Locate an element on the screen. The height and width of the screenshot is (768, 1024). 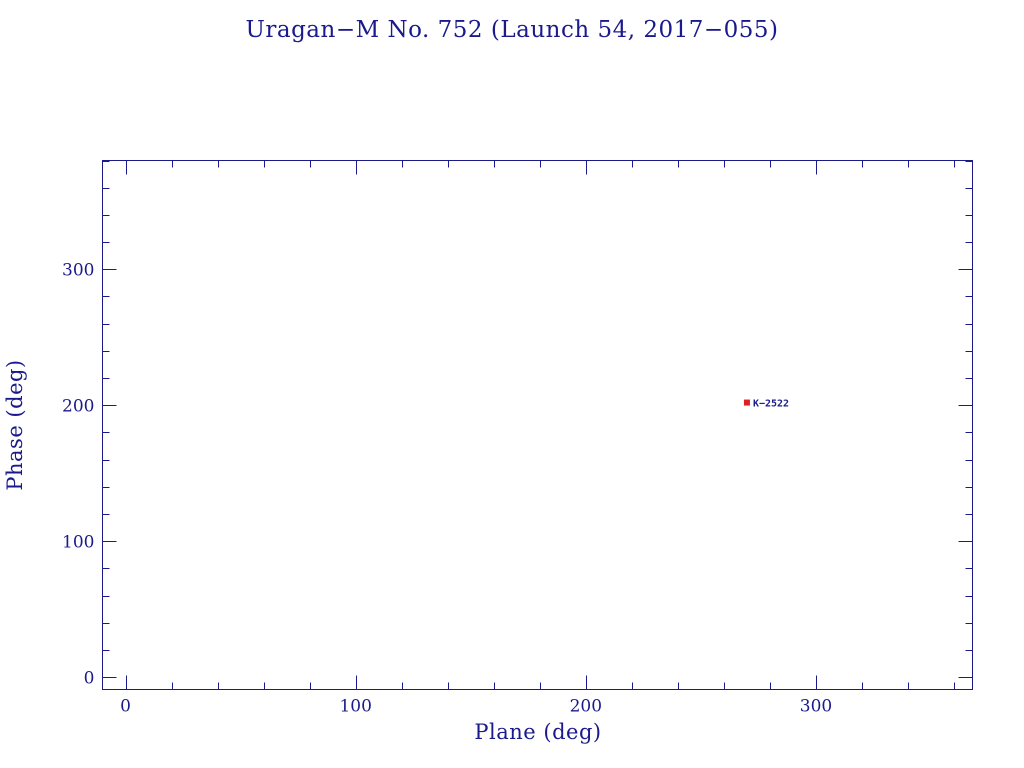
y-tick-label: 0 is located at coordinates (89, 678).